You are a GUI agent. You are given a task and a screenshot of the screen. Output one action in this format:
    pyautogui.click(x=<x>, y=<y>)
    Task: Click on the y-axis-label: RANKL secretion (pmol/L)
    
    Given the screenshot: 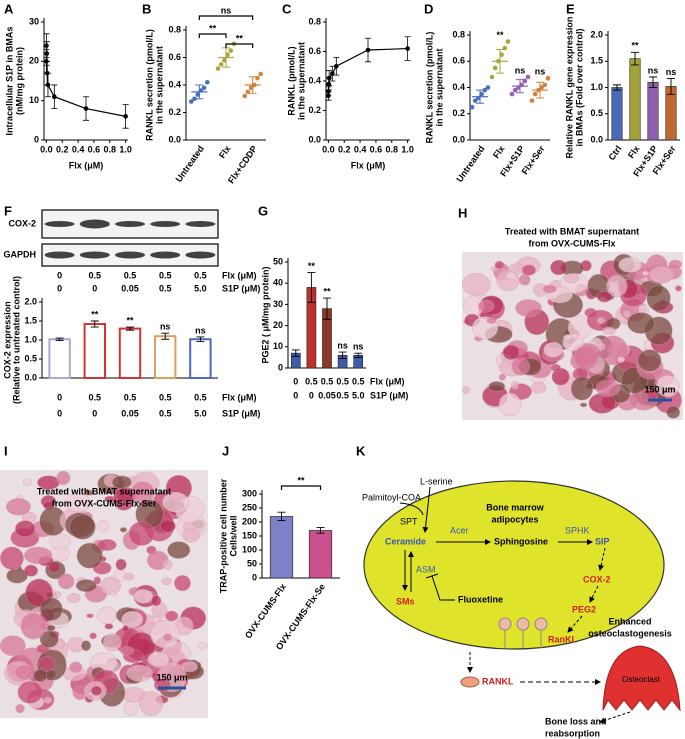 What is the action you would take?
    pyautogui.click(x=149, y=85)
    